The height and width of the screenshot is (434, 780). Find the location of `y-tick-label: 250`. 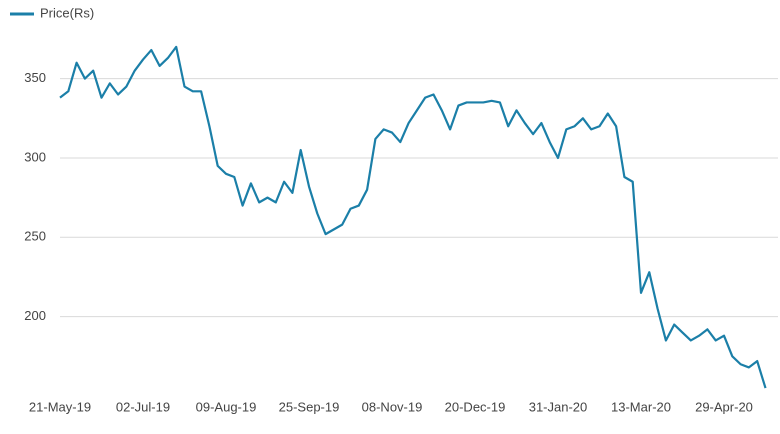

y-tick-label: 250 is located at coordinates (35, 236).